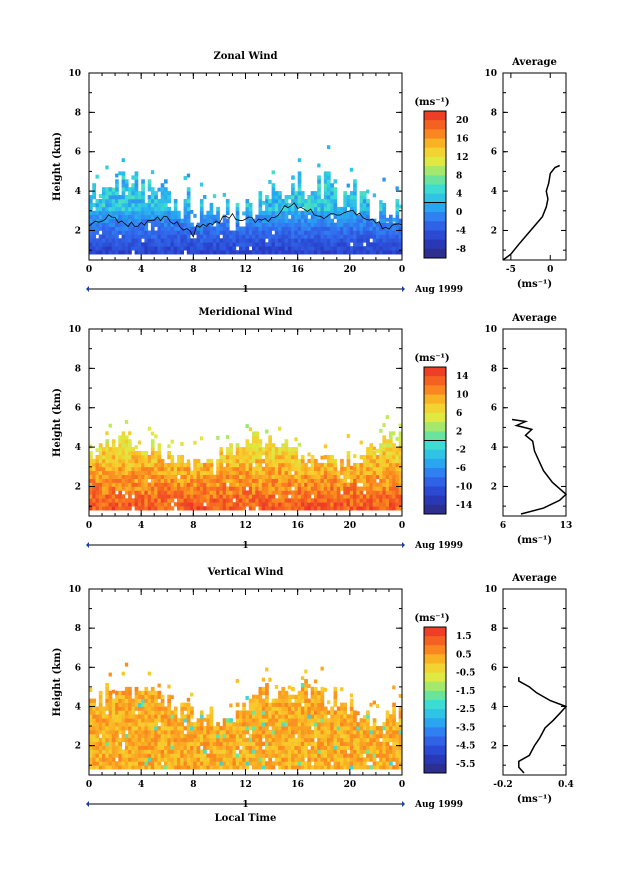  Describe the element at coordinates (431, 618) in the screenshot. I see `colorbar-unit: (ms⁻¹)` at that location.